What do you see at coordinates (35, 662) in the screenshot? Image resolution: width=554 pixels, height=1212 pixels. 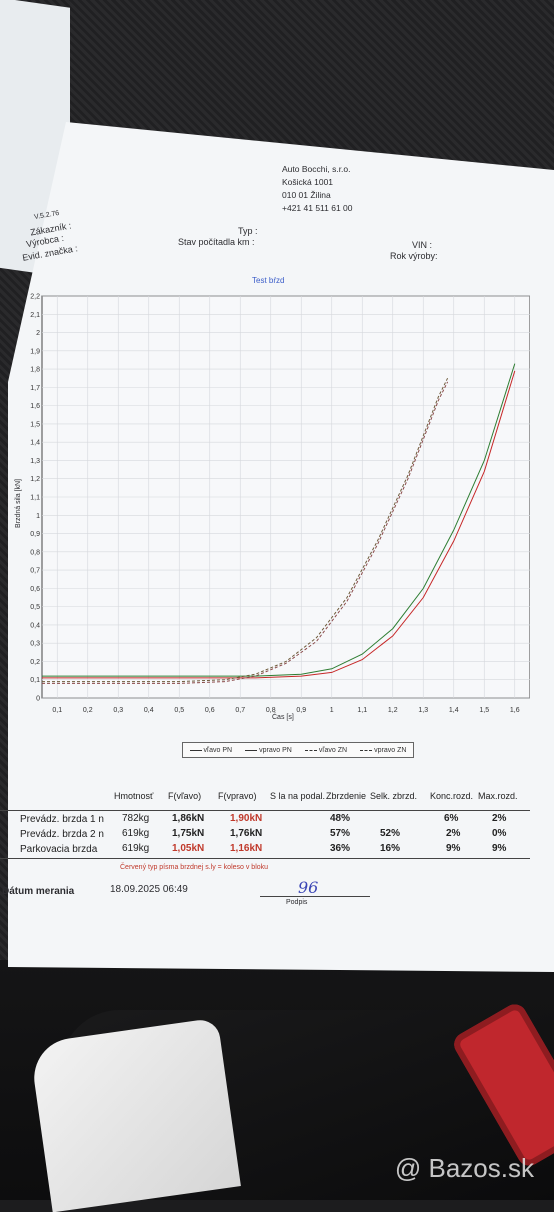 I see `y-tick-label: 0,2` at bounding box center [35, 662].